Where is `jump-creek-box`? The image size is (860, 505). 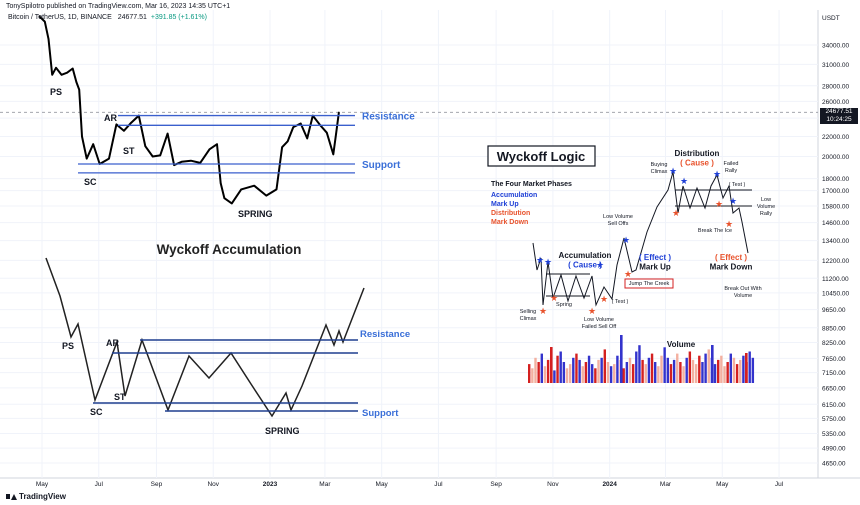 jump-creek-box is located at coordinates (649, 283).